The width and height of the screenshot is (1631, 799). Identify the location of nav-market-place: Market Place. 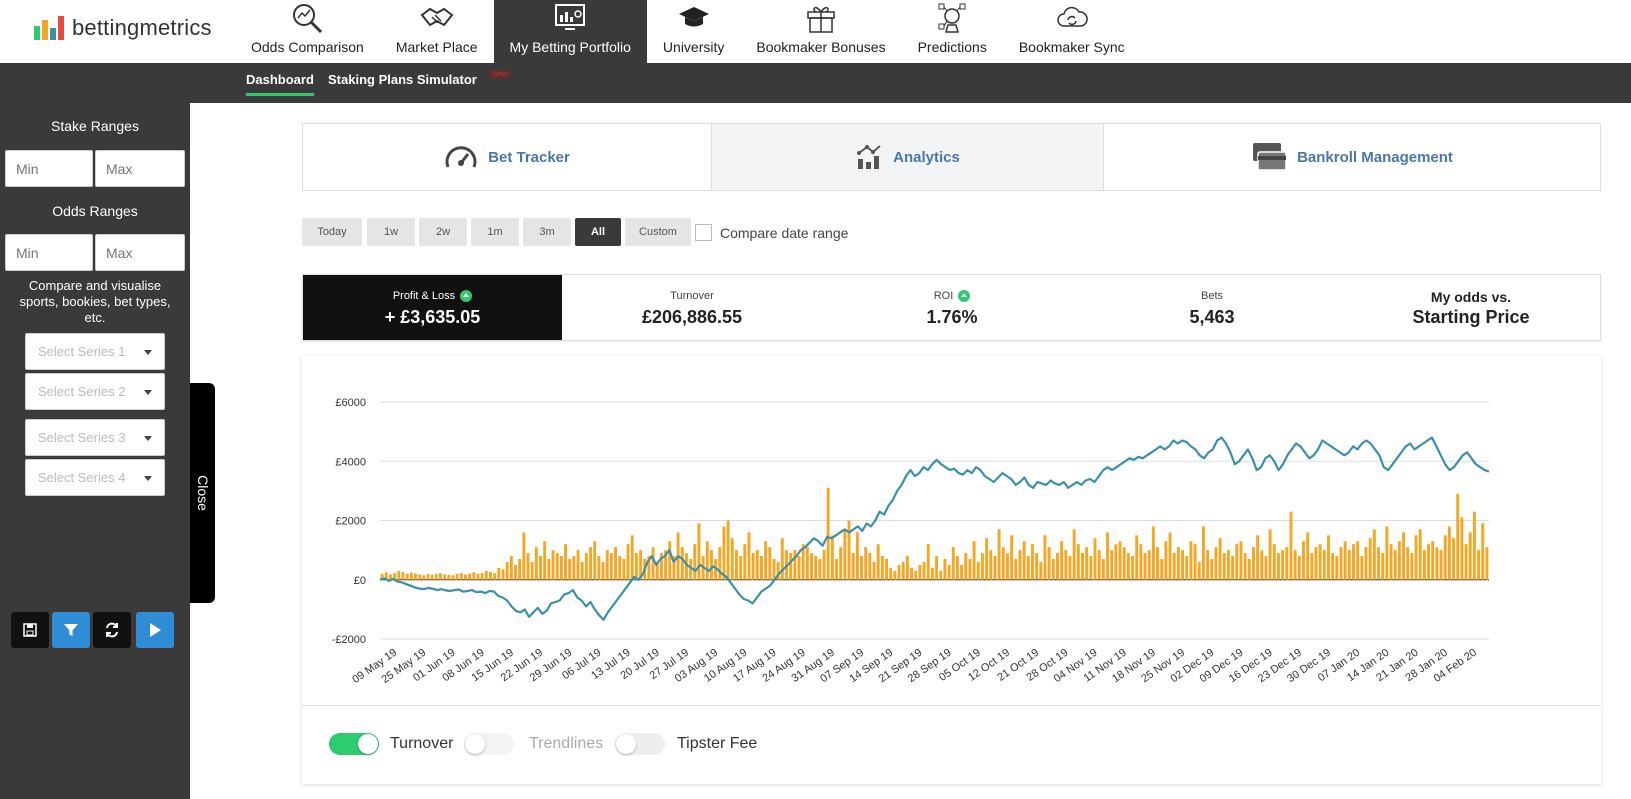
(437, 31).